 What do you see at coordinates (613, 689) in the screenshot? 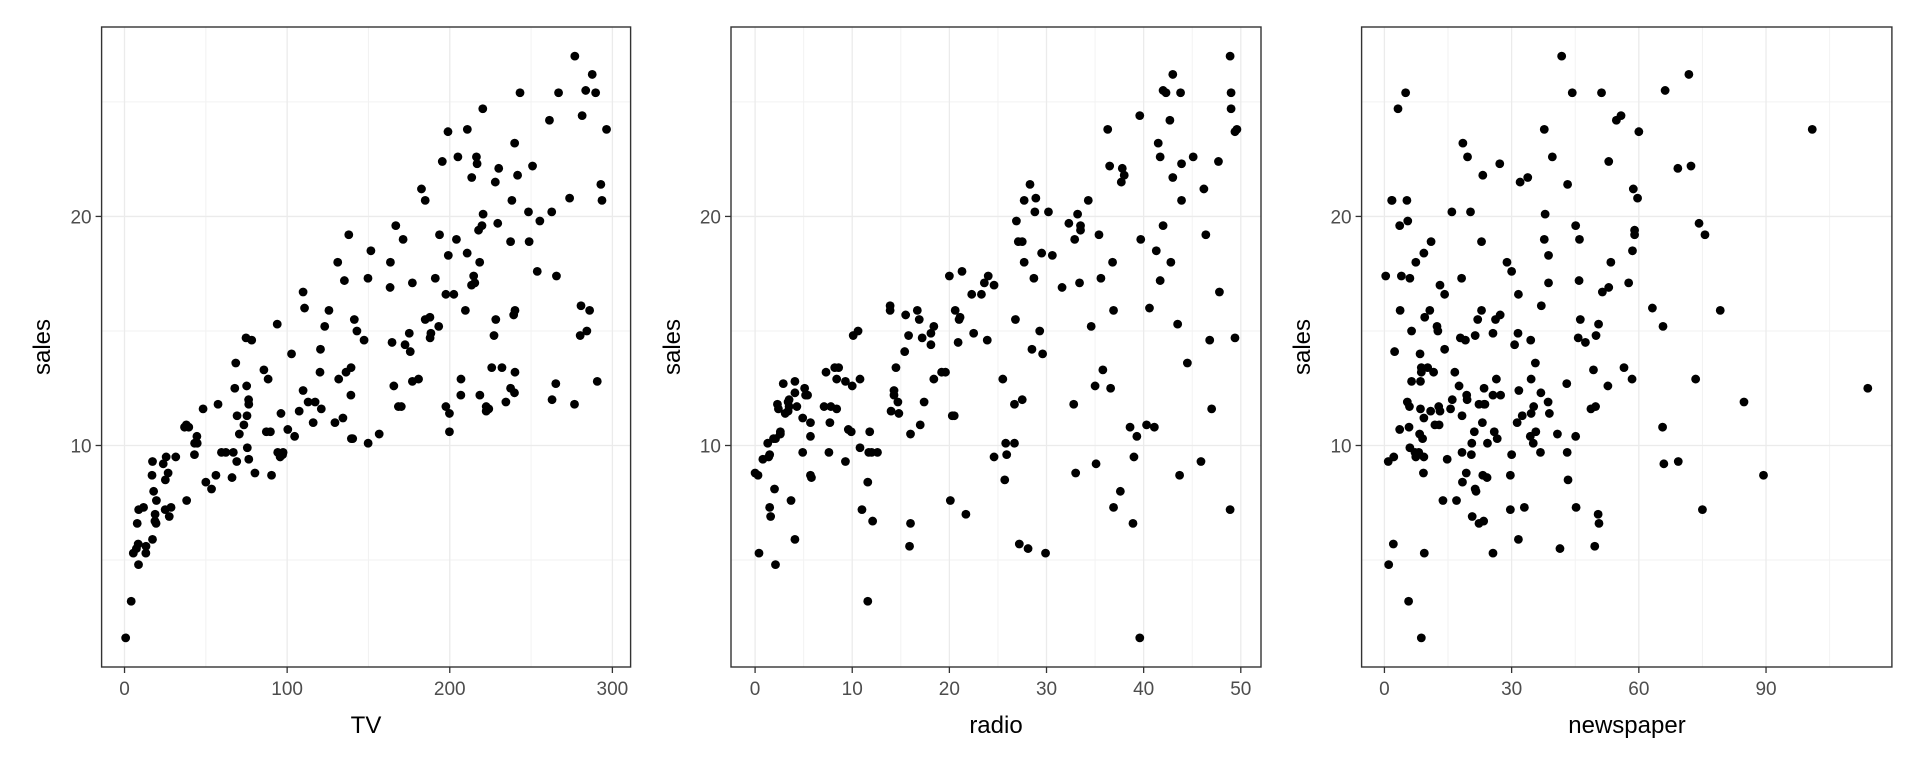
I see `x-tick-label: 300` at bounding box center [613, 689].